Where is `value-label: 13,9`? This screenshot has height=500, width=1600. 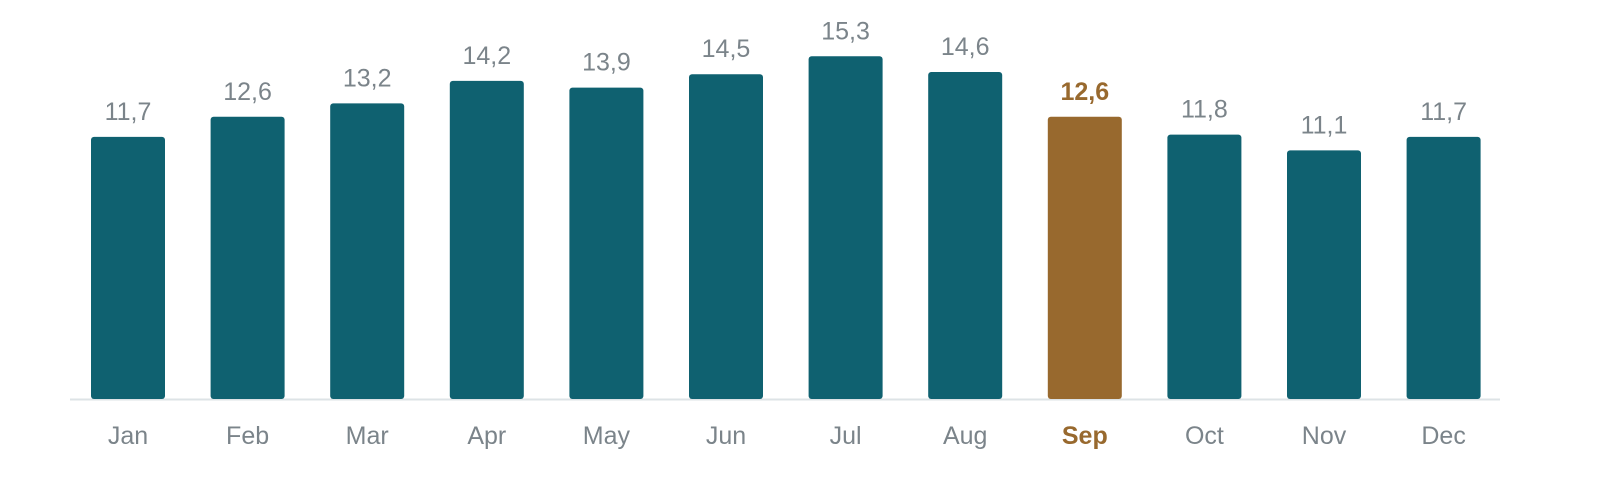 value-label: 13,9 is located at coordinates (606, 63).